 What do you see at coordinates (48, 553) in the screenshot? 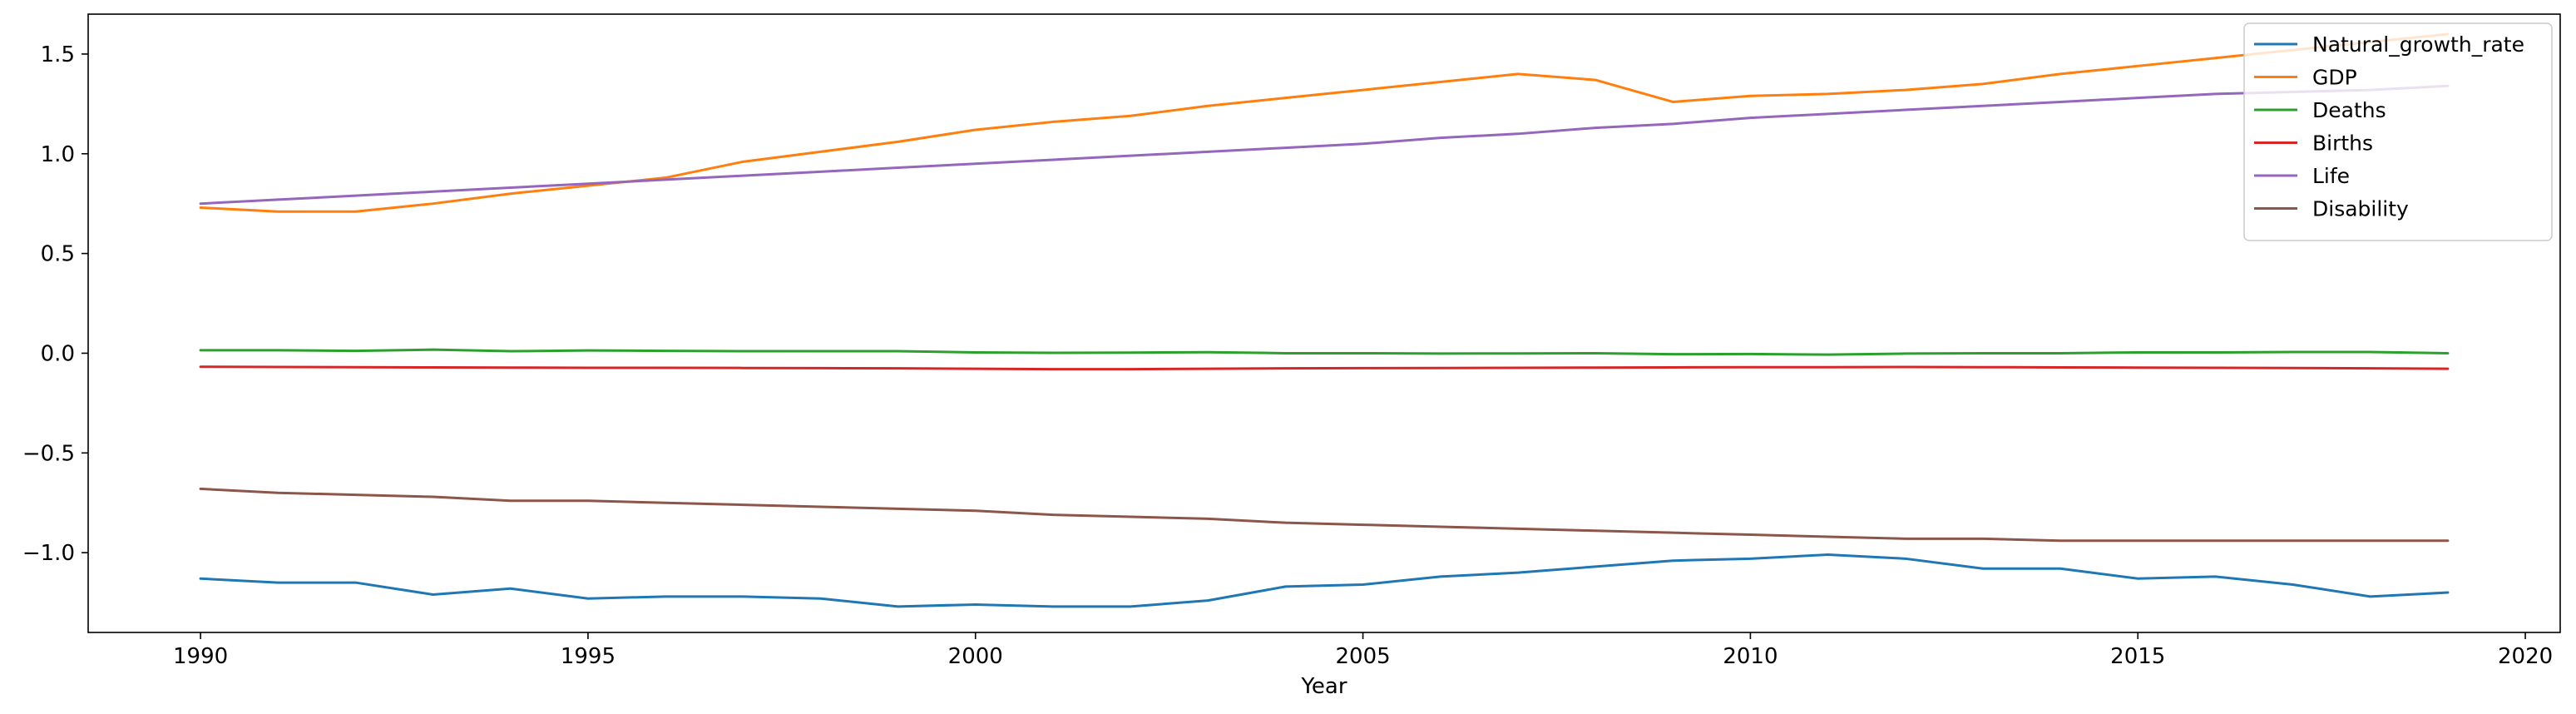
I see `y-tick-label: −1.0` at bounding box center [48, 553].